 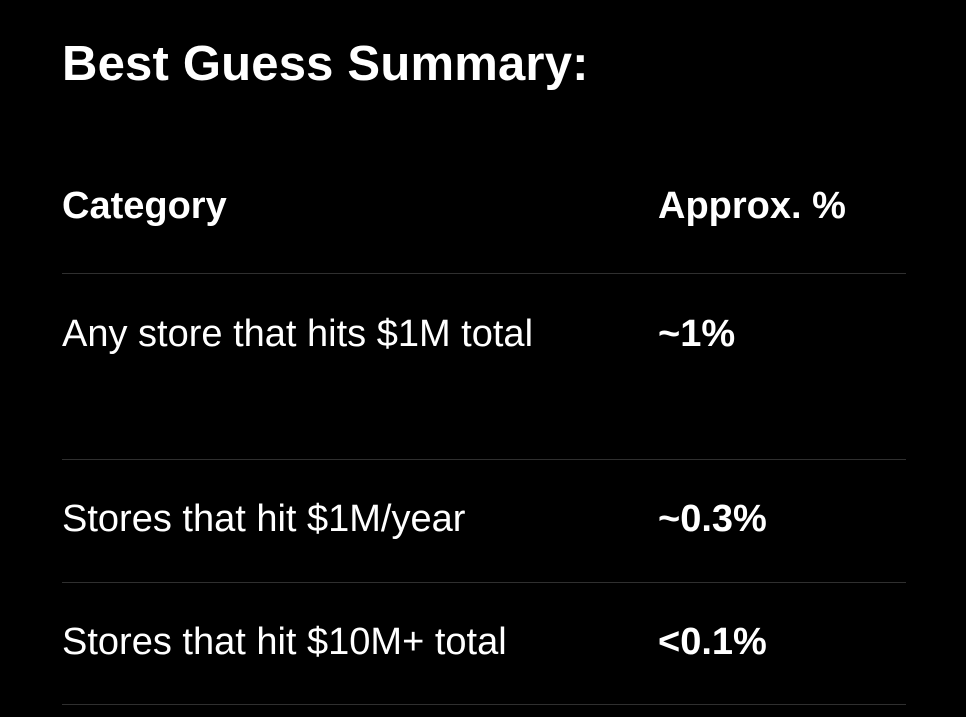 What do you see at coordinates (284, 642) in the screenshot?
I see `category-cell: Stores that hit $10M+ total` at bounding box center [284, 642].